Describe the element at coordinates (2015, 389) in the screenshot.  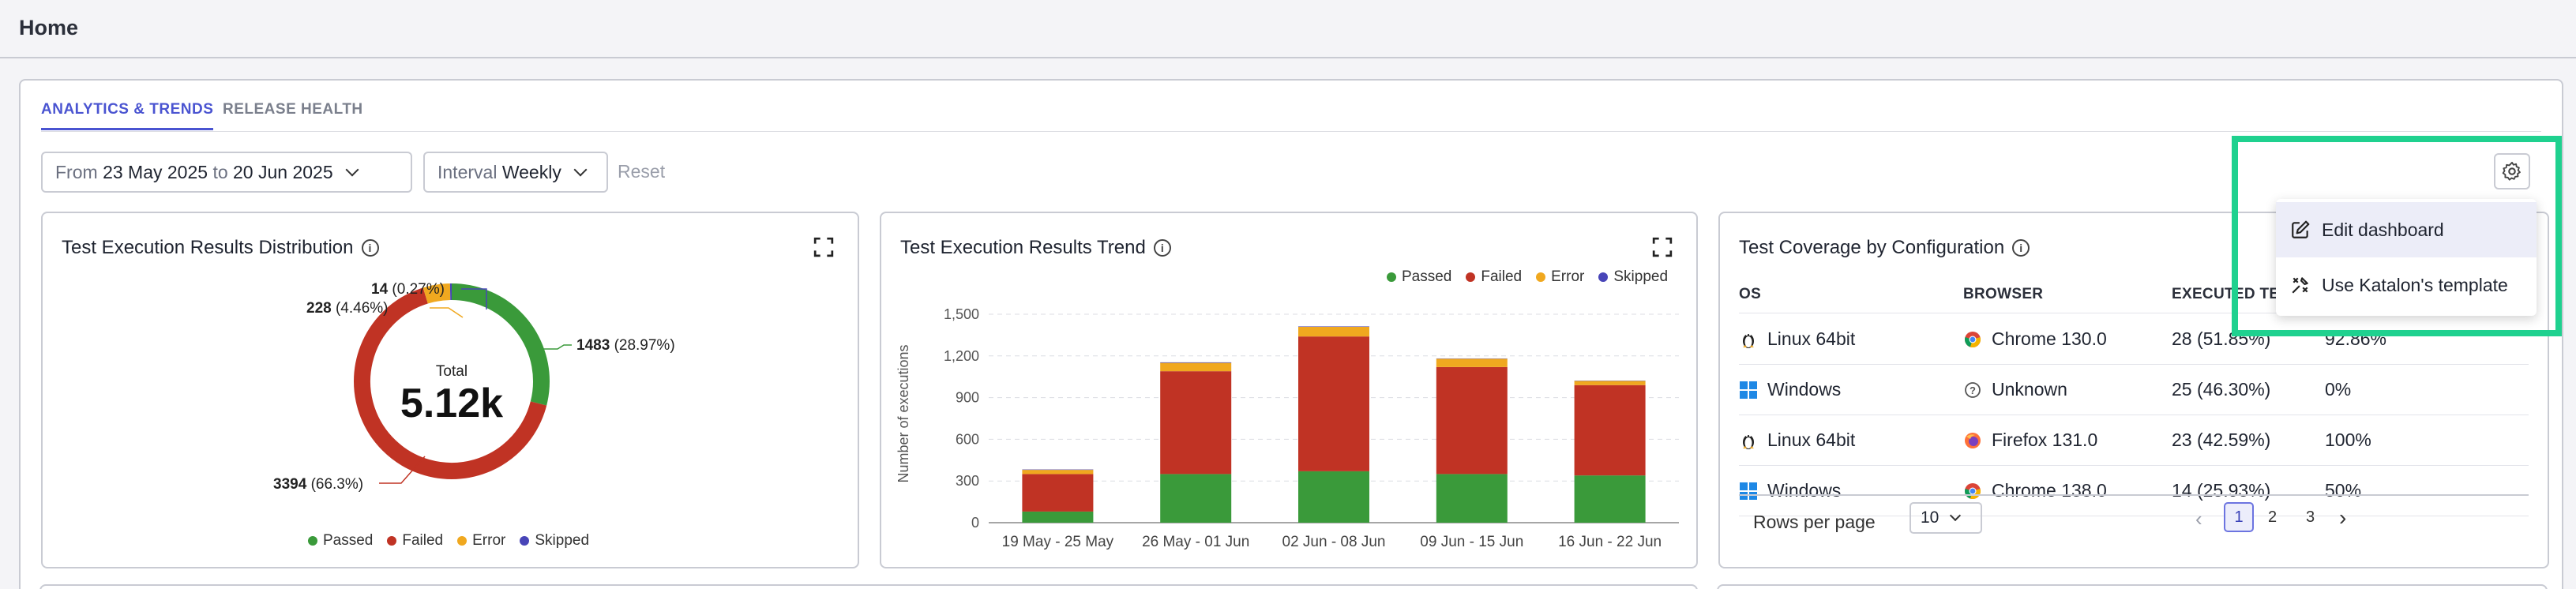
I see `browser-cell: ? Unknown` at that location.